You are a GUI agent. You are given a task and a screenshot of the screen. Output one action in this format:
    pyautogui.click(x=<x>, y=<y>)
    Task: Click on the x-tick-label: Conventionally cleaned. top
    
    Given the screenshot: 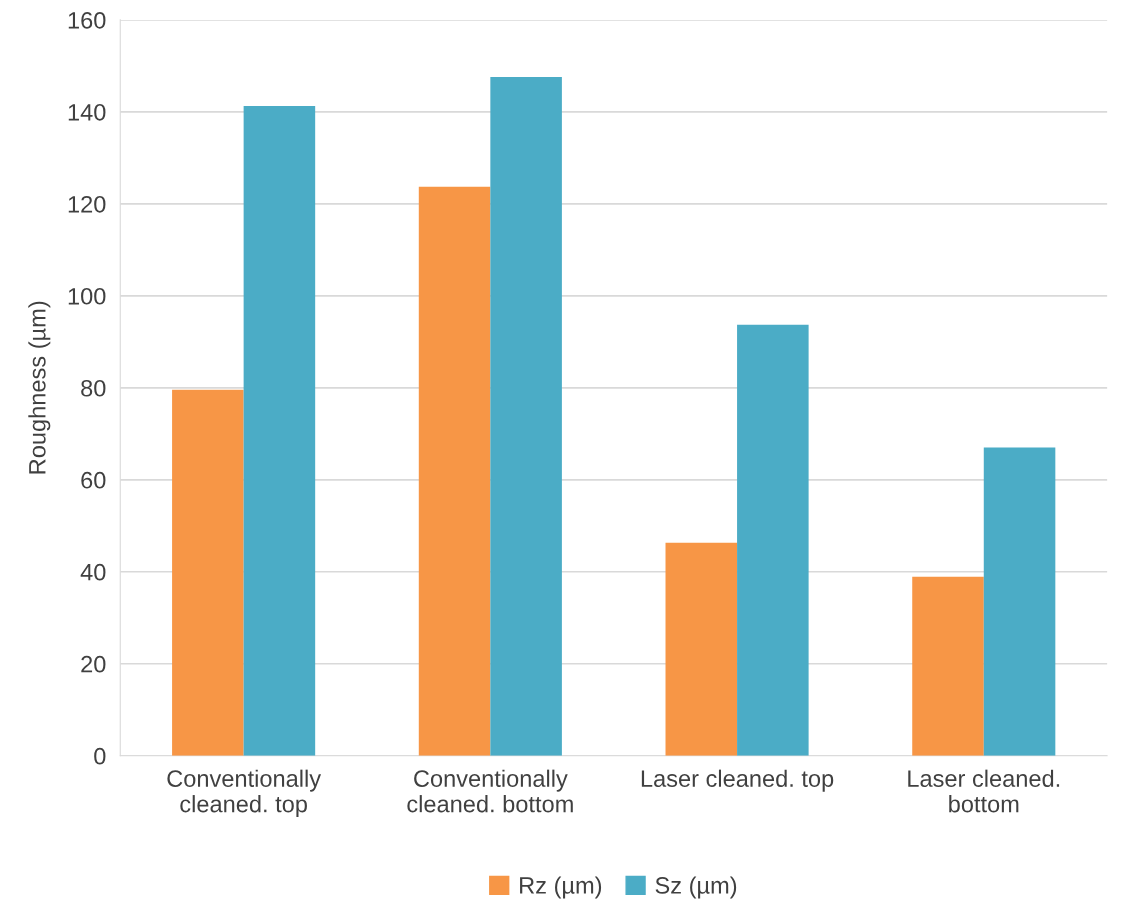 What is the action you would take?
    pyautogui.click(x=244, y=793)
    